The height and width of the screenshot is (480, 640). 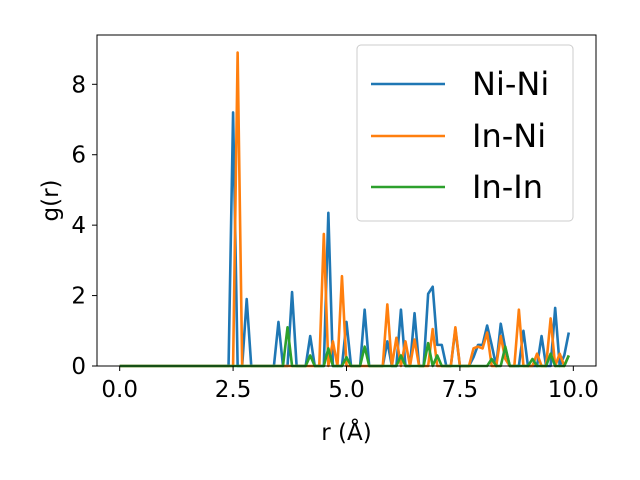 What do you see at coordinates (460, 390) in the screenshot?
I see `x-tick-label: 7.5` at bounding box center [460, 390].